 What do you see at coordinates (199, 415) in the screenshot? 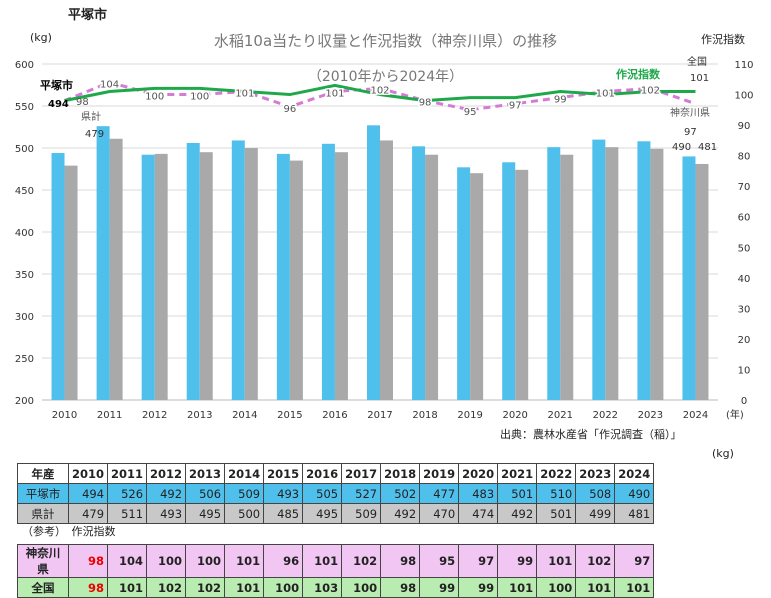
I see `x-tick: 2013` at bounding box center [199, 415].